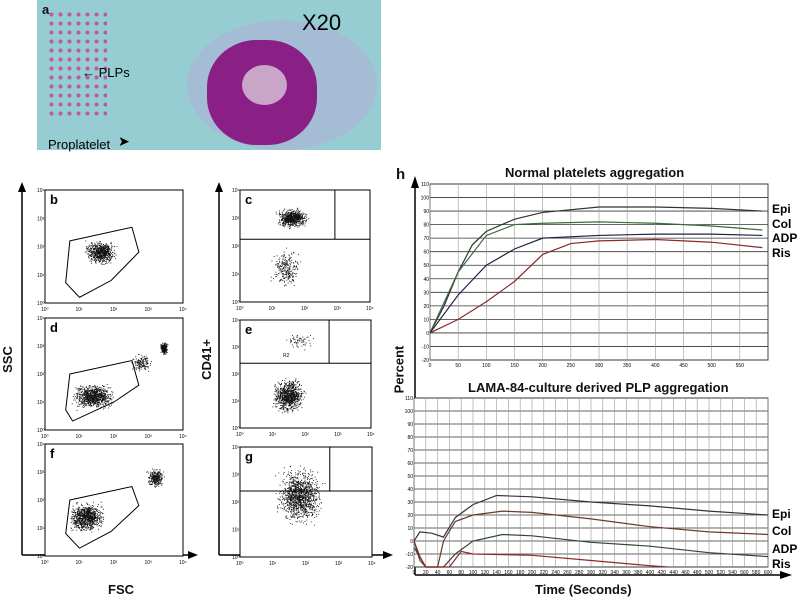  Describe the element at coordinates (371, 435) in the screenshot. I see `x-tick-label: 10⁴` at that location.